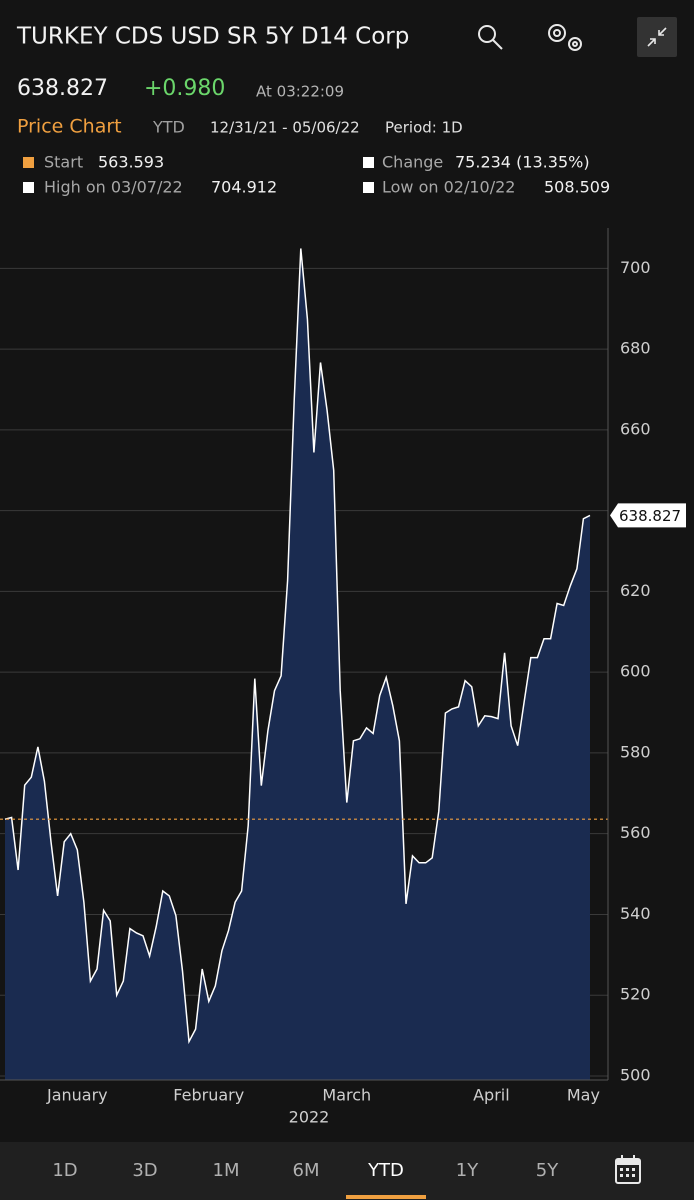  I want to click on last-price-callout, so click(648, 515).